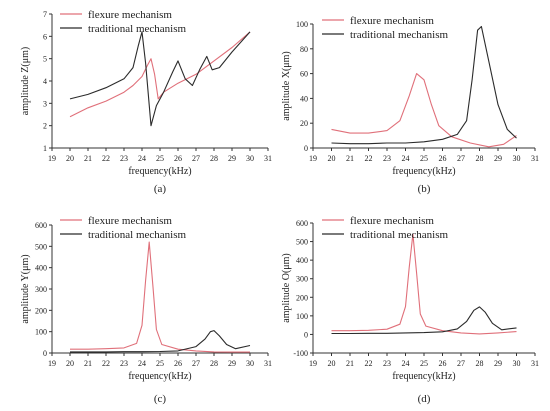 Image resolution: width=550 pixels, height=411 pixels. I want to click on y-tick-label: 5, so click(45, 59).